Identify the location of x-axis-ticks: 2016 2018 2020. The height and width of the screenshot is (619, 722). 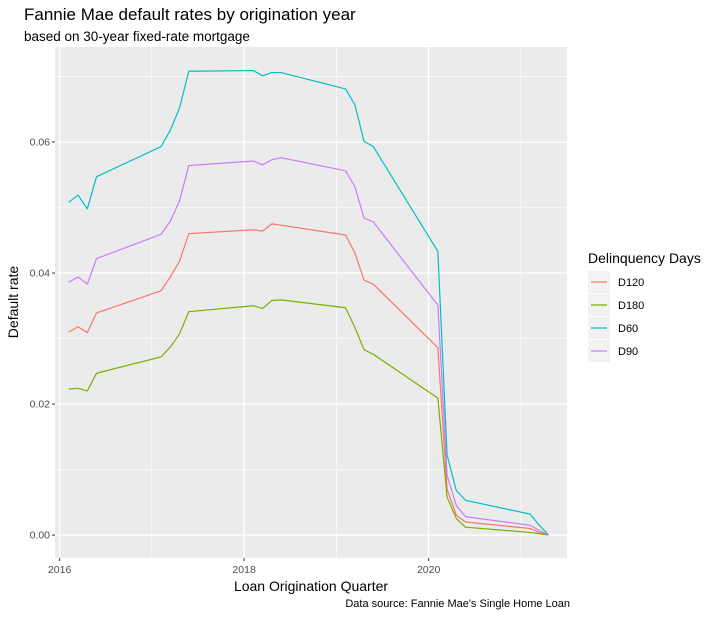
(244, 567).